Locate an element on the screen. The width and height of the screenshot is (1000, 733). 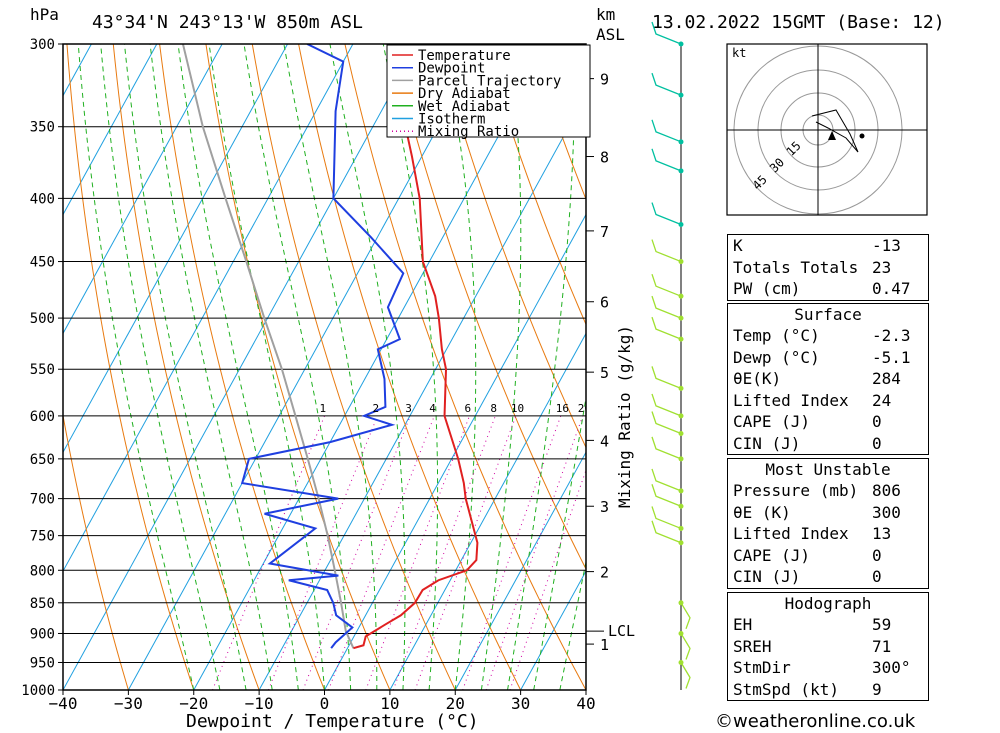
km-unit: km is located at coordinates (605, 14).